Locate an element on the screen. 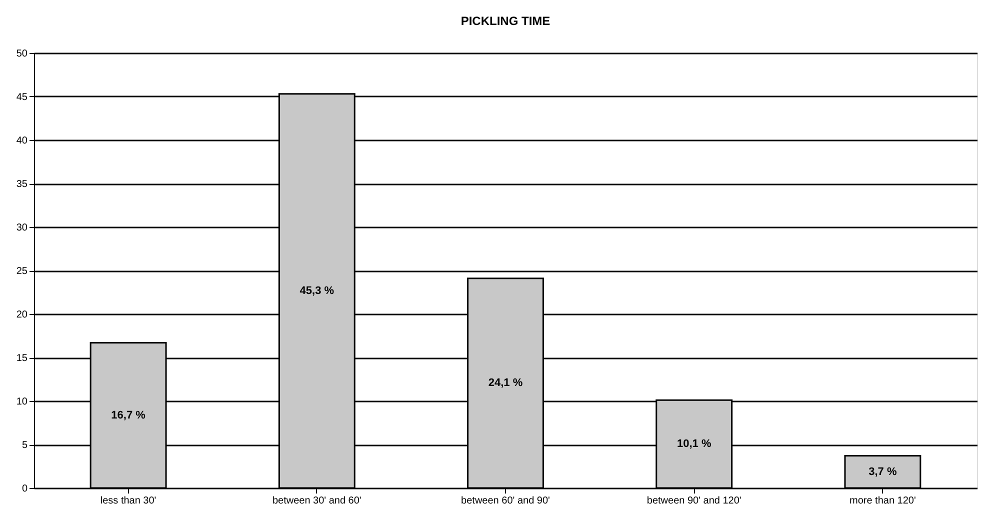 The height and width of the screenshot is (520, 992). y-tick-label: 50 is located at coordinates (22, 54).